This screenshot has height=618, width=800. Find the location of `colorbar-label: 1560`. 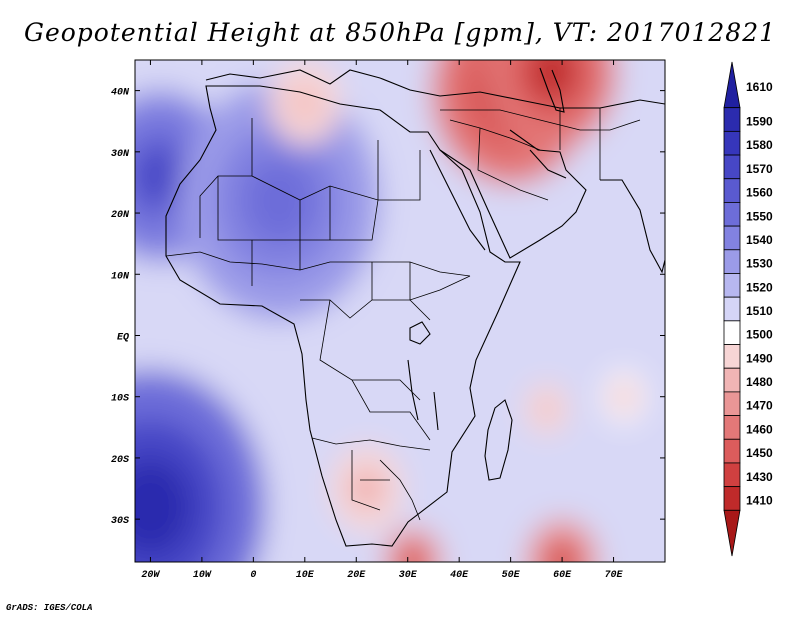

colorbar-label: 1560 is located at coordinates (759, 193).